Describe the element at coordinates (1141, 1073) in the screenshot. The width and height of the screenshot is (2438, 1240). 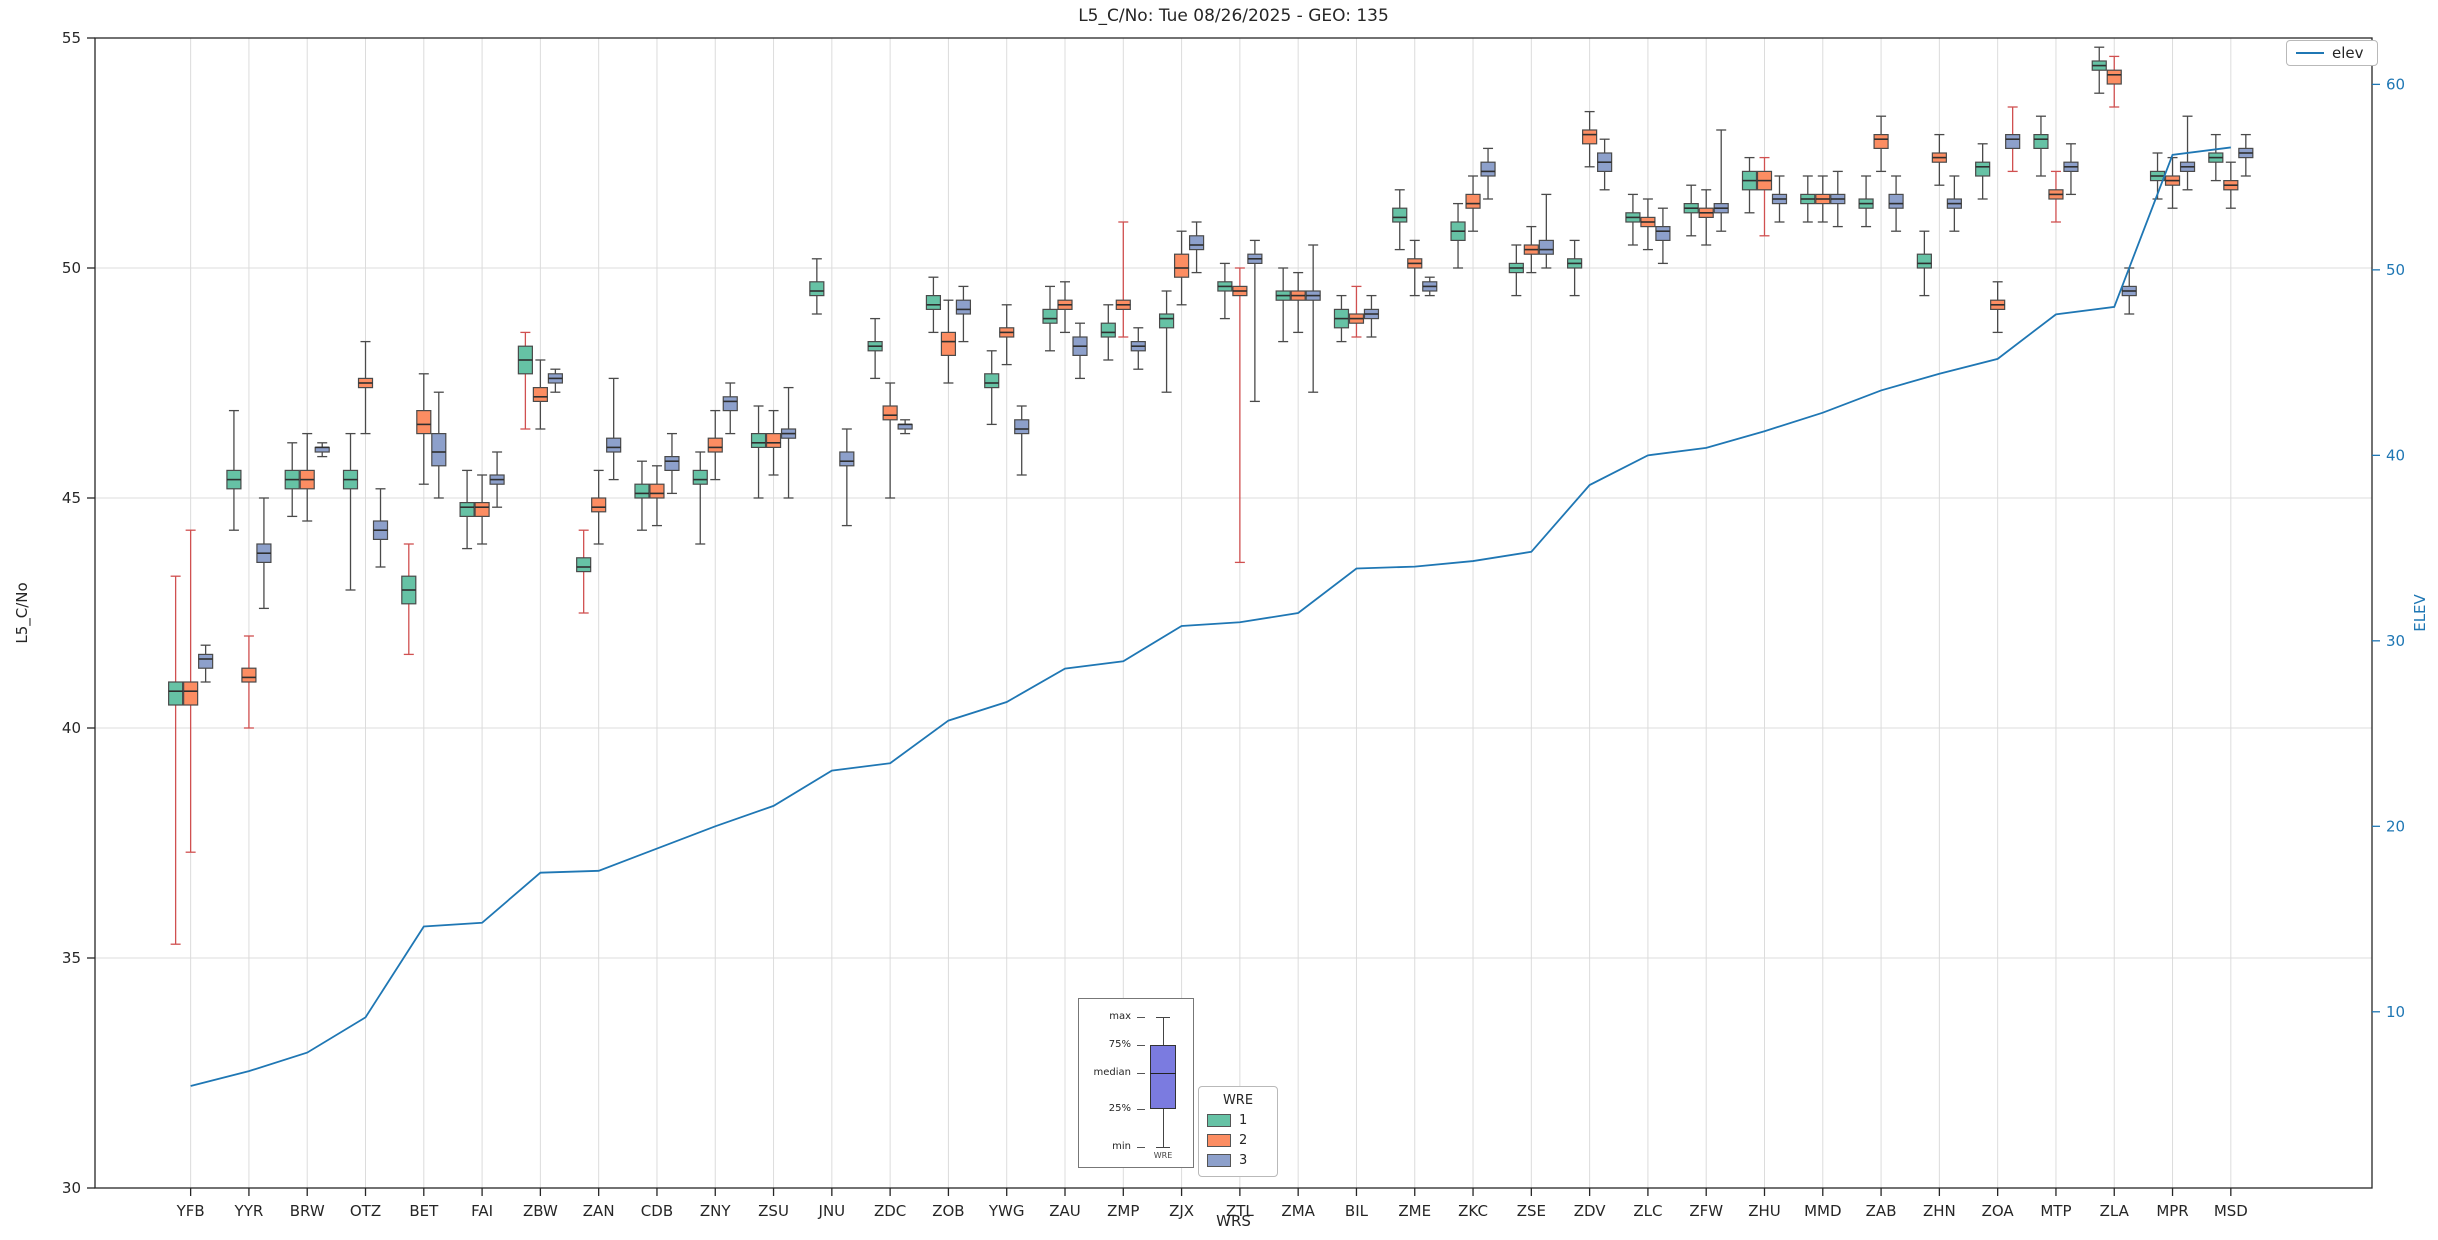
I see `inset-leader-median` at that location.